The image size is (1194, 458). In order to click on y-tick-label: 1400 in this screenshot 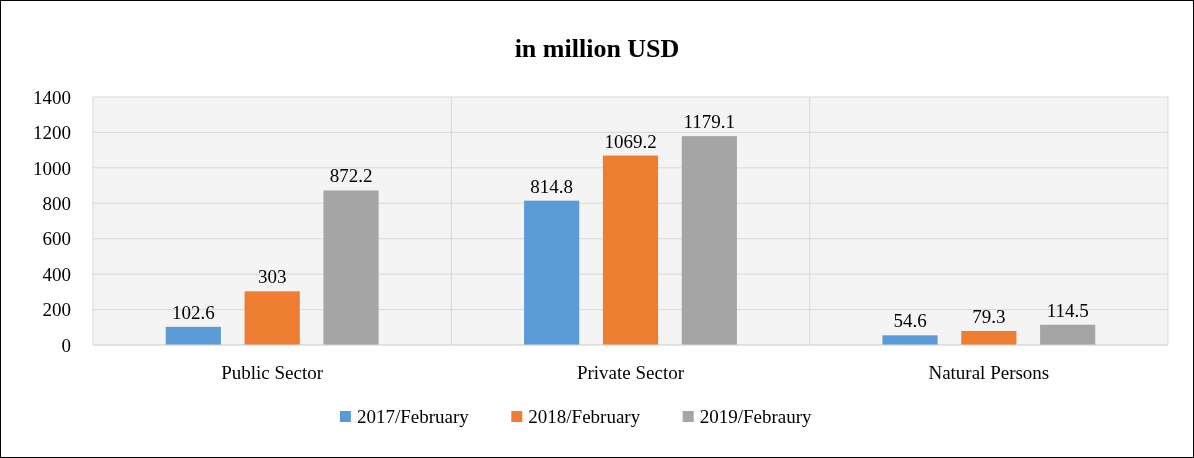, I will do `click(52, 97)`.